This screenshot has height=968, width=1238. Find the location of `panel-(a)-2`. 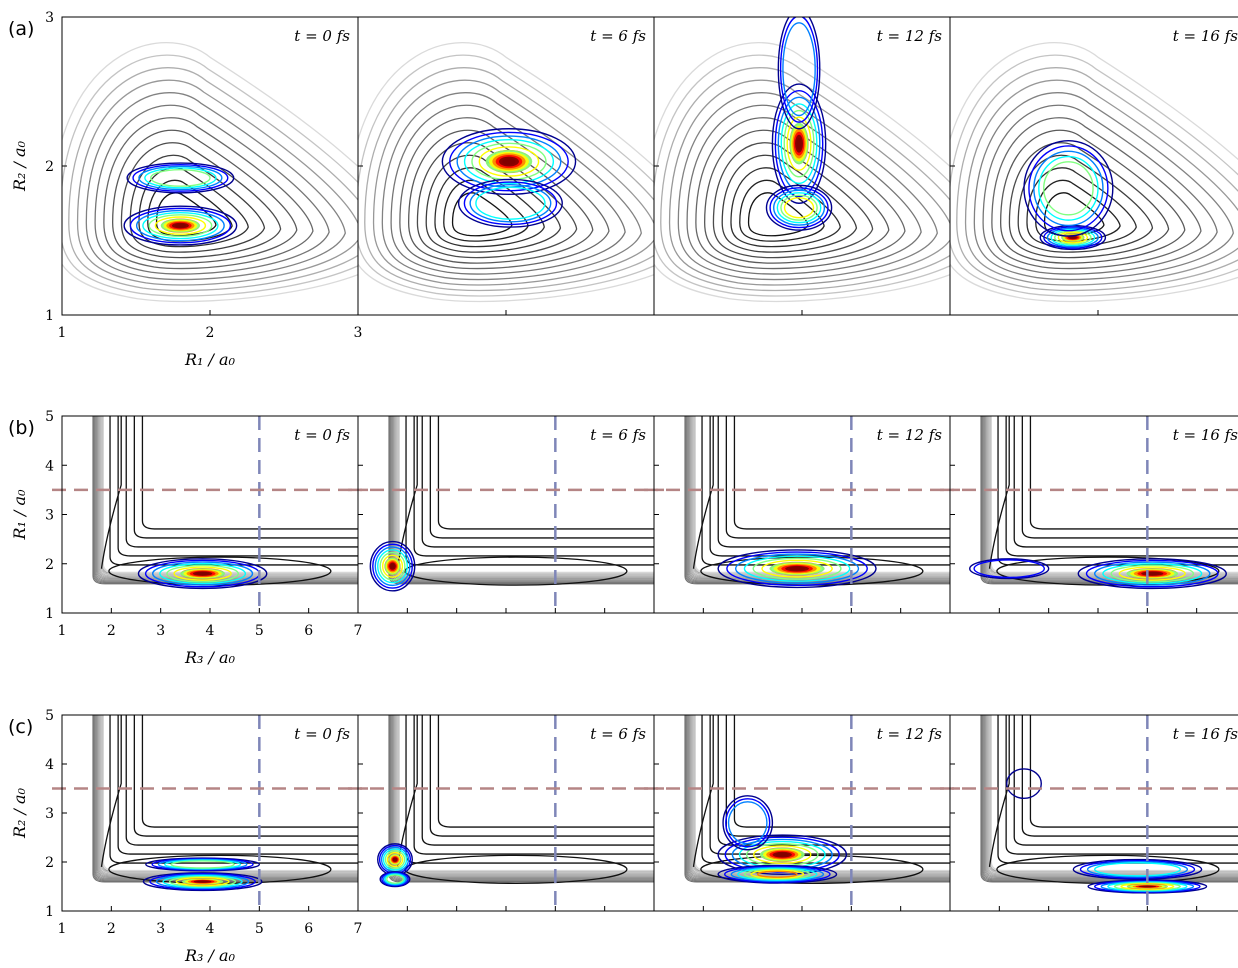

panel-(a)-2 is located at coordinates (802, 160).